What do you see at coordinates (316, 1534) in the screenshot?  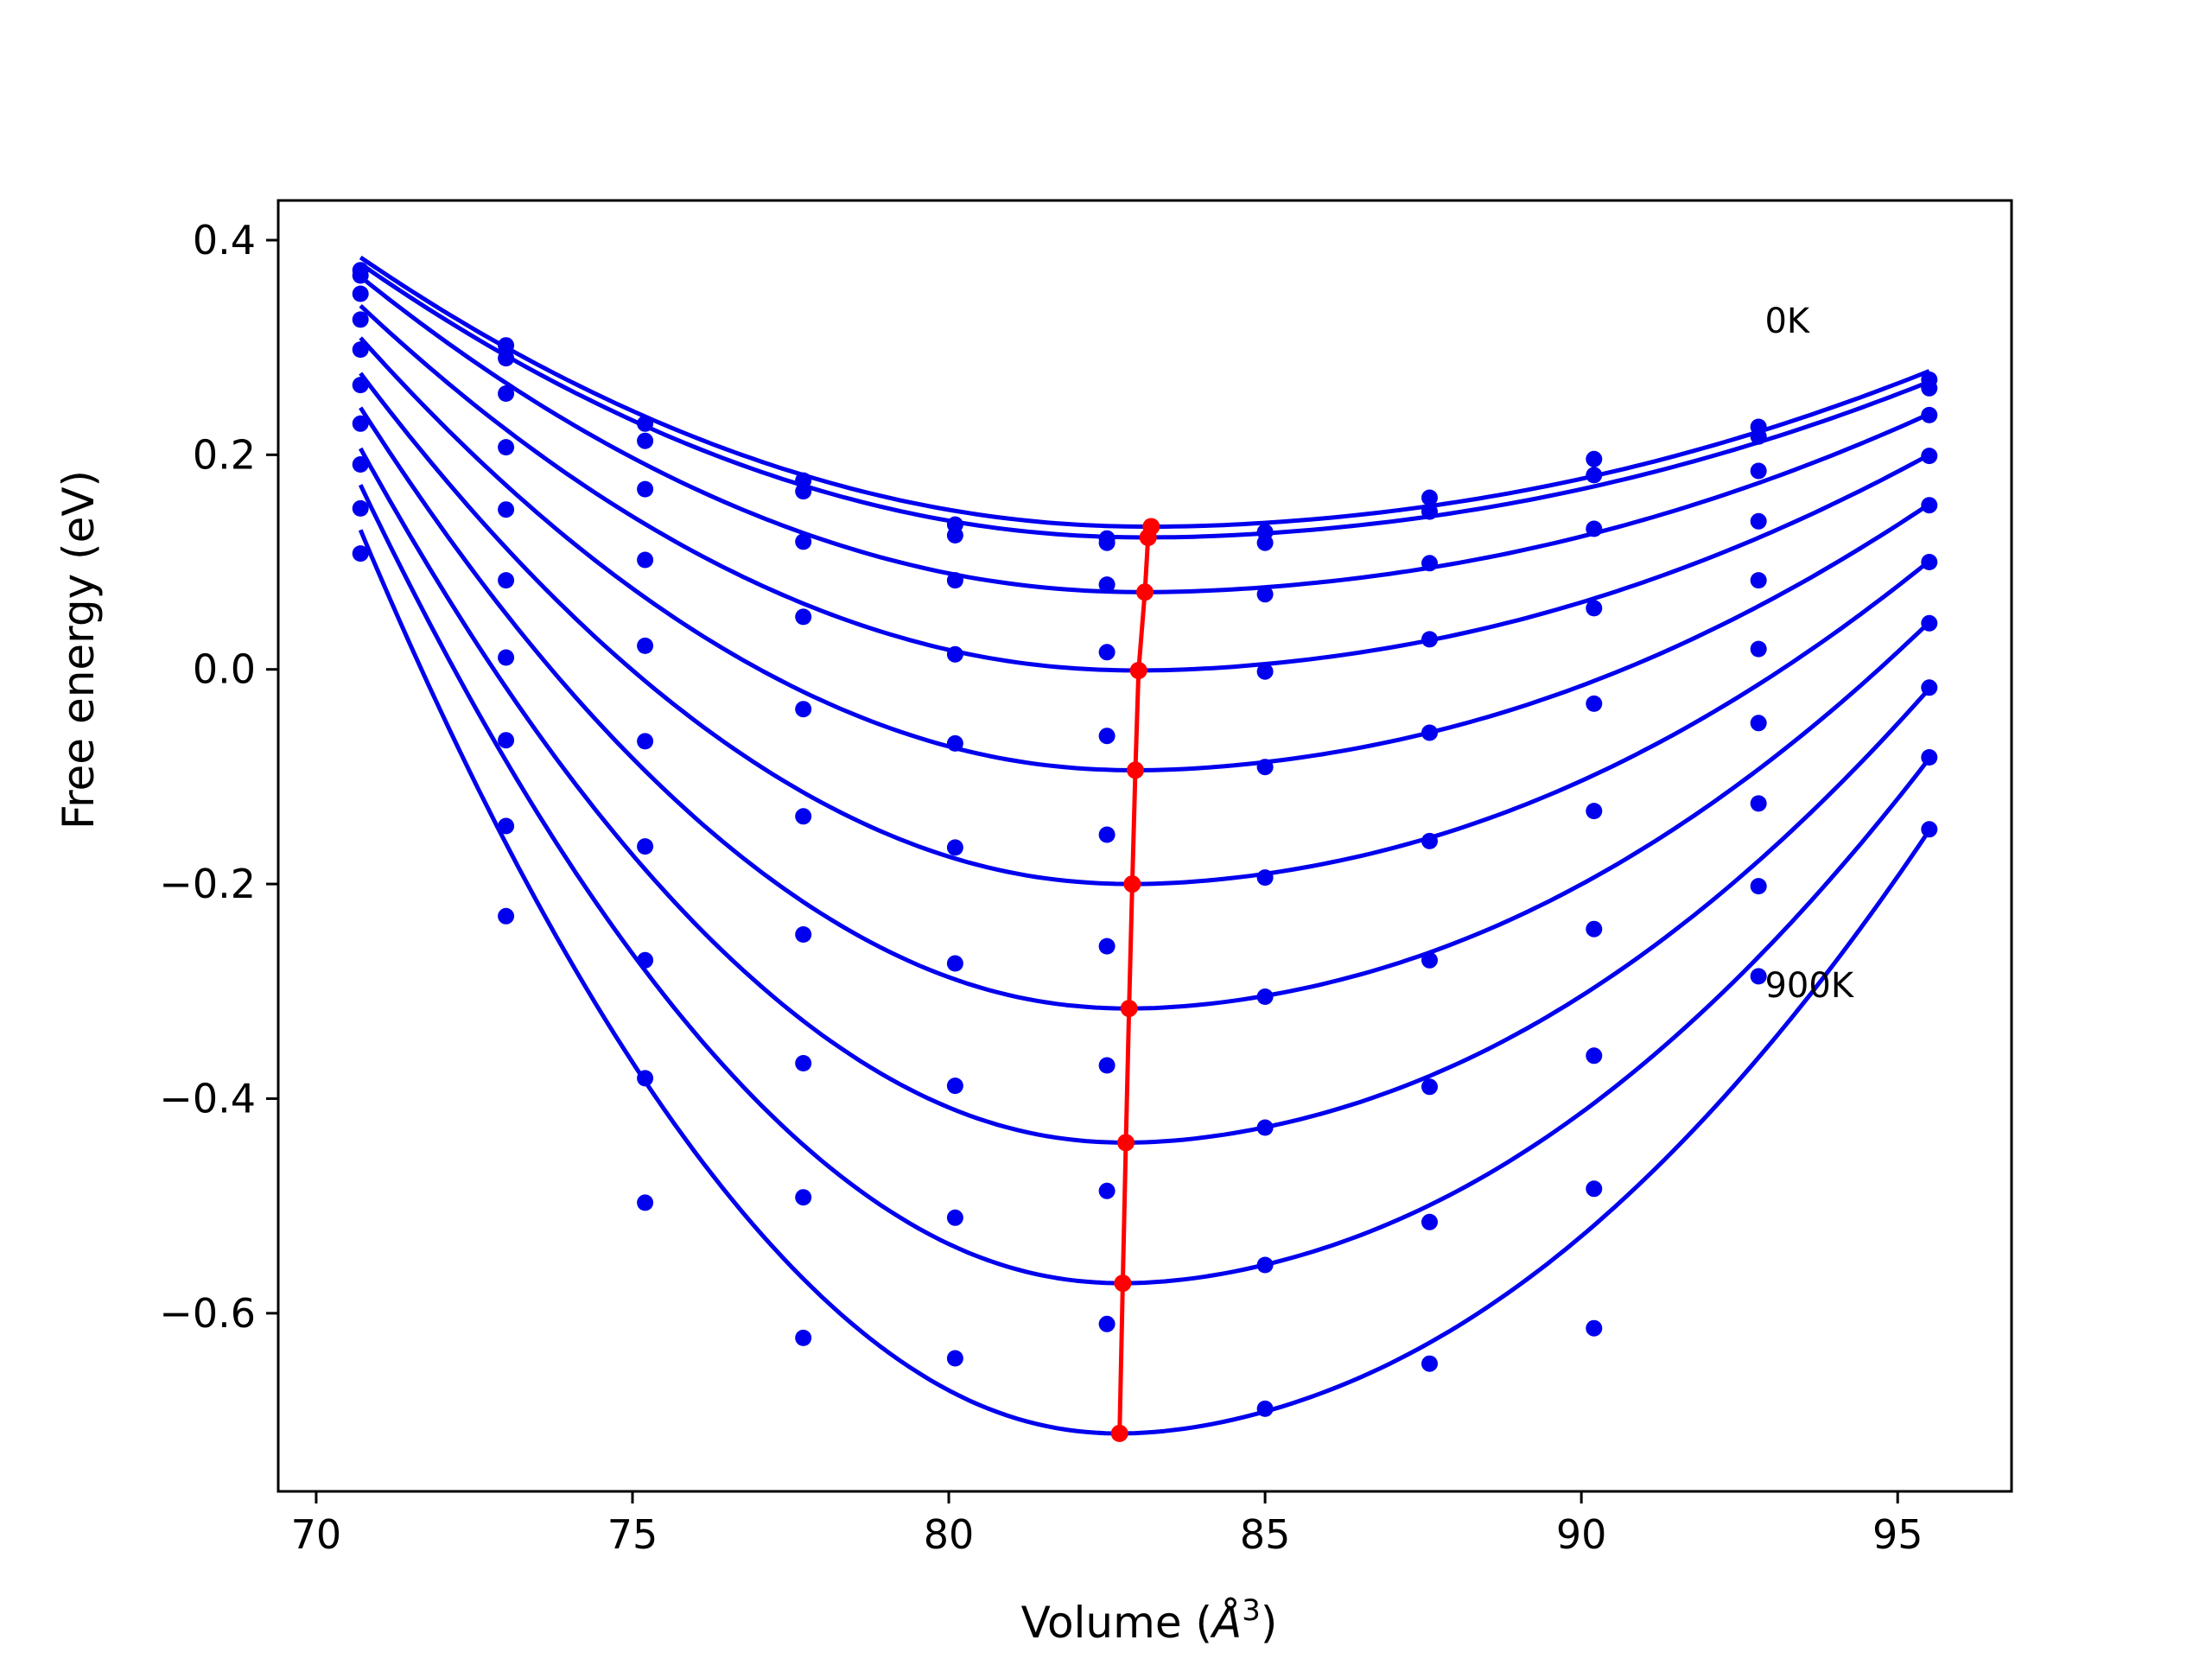 I see `x-tick-label: 70` at bounding box center [316, 1534].